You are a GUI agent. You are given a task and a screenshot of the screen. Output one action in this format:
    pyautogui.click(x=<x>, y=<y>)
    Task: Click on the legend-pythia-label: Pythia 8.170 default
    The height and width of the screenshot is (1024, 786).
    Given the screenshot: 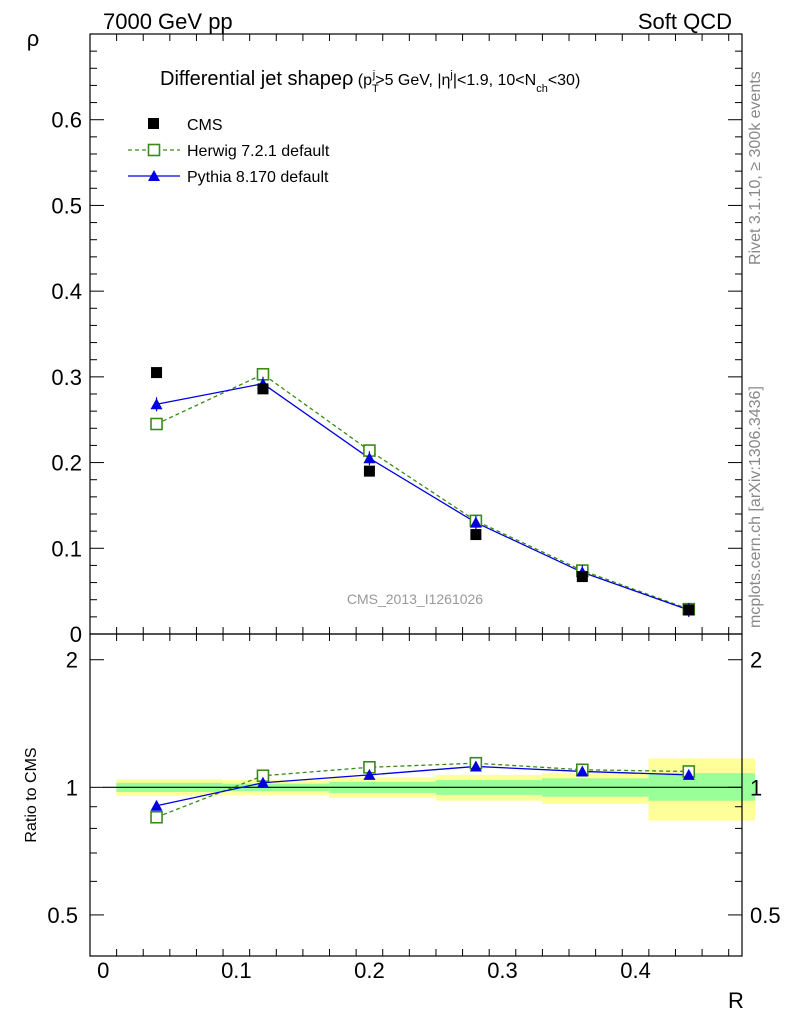 What is the action you would take?
    pyautogui.click(x=258, y=177)
    